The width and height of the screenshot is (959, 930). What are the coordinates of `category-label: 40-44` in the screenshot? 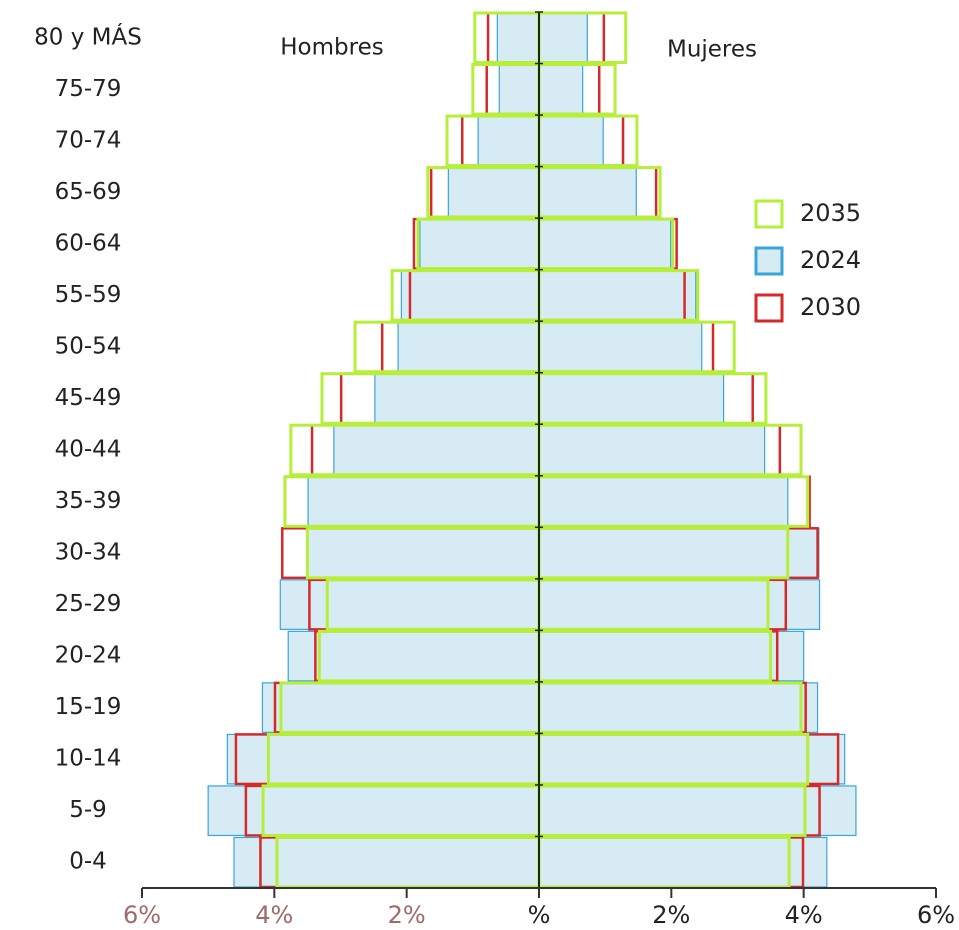 It's located at (88, 450).